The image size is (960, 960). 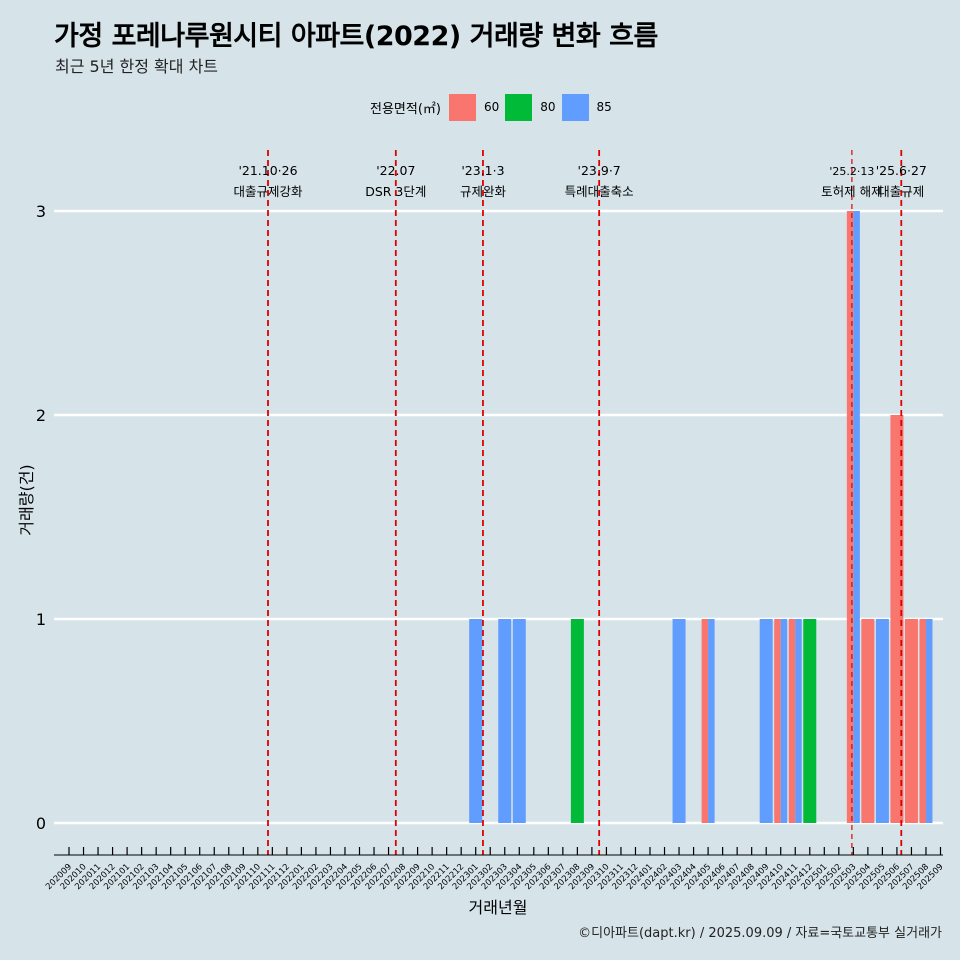 I want to click on chart-title: 가정 포레나루원시티 아파트(2022) 거래량 변화 흐름, so click(x=356, y=36).